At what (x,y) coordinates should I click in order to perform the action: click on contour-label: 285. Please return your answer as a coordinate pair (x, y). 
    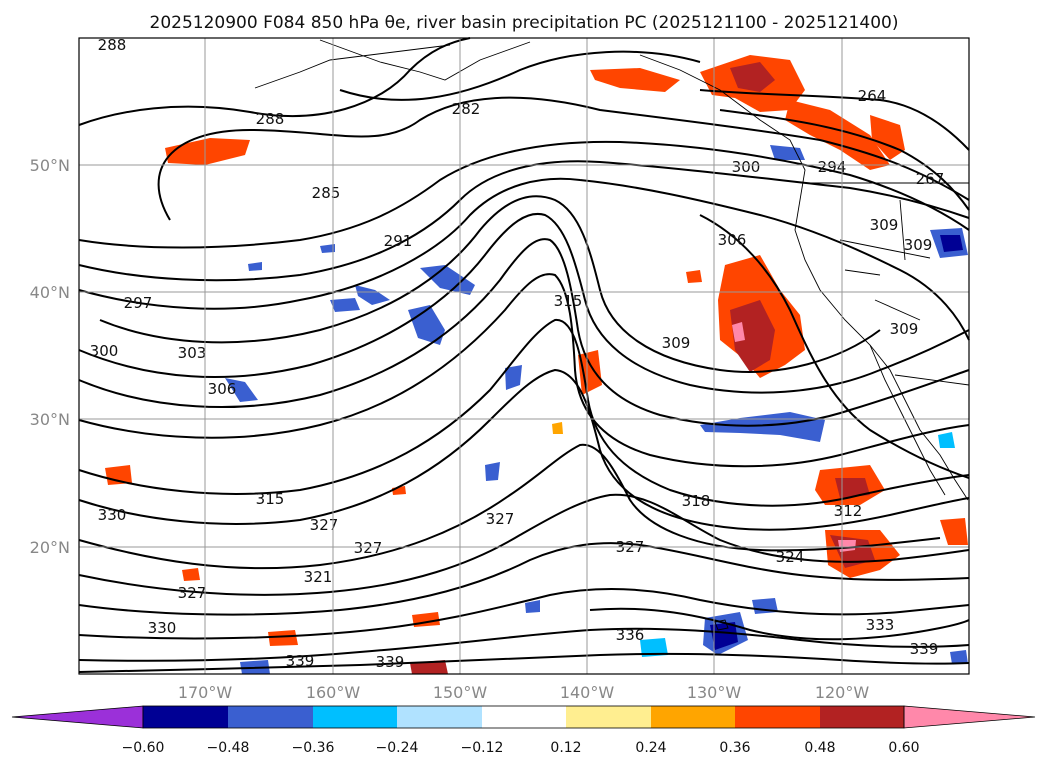
    Looking at the image, I should click on (326, 193).